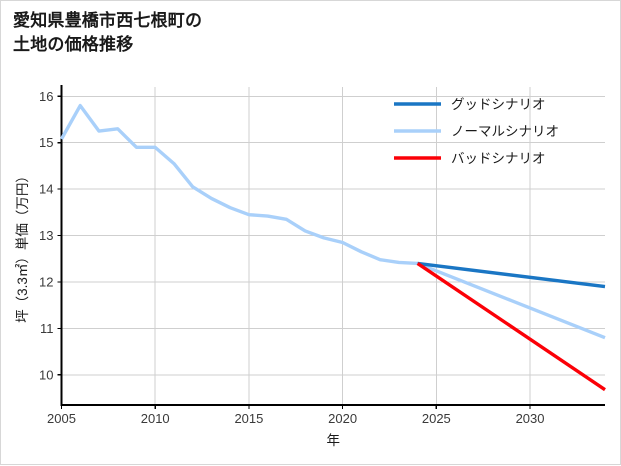 Image resolution: width=621 pixels, height=466 pixels. What do you see at coordinates (61, 418) in the screenshot?
I see `x-tick-label: 2005` at bounding box center [61, 418].